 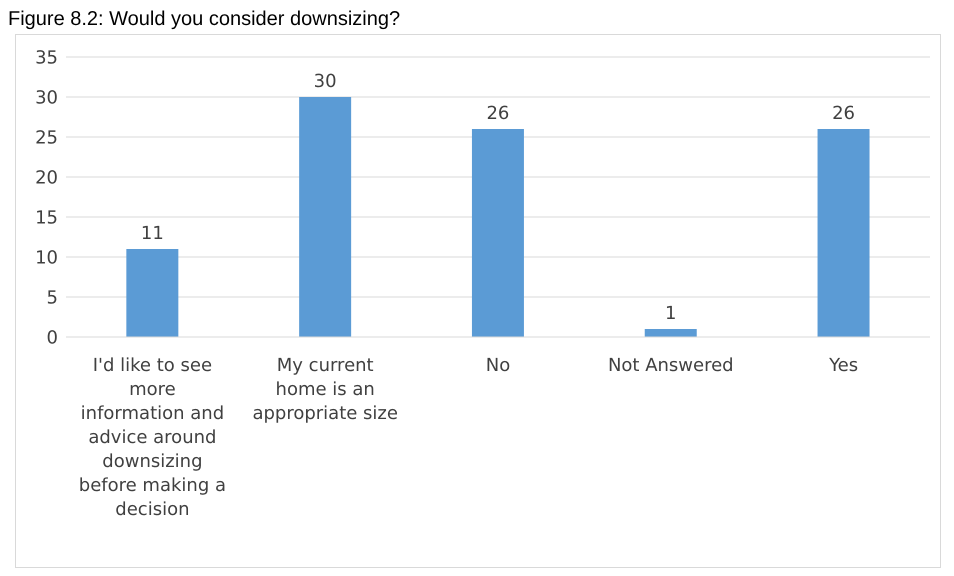 I want to click on y-tick-label: 30, so click(x=46, y=97).